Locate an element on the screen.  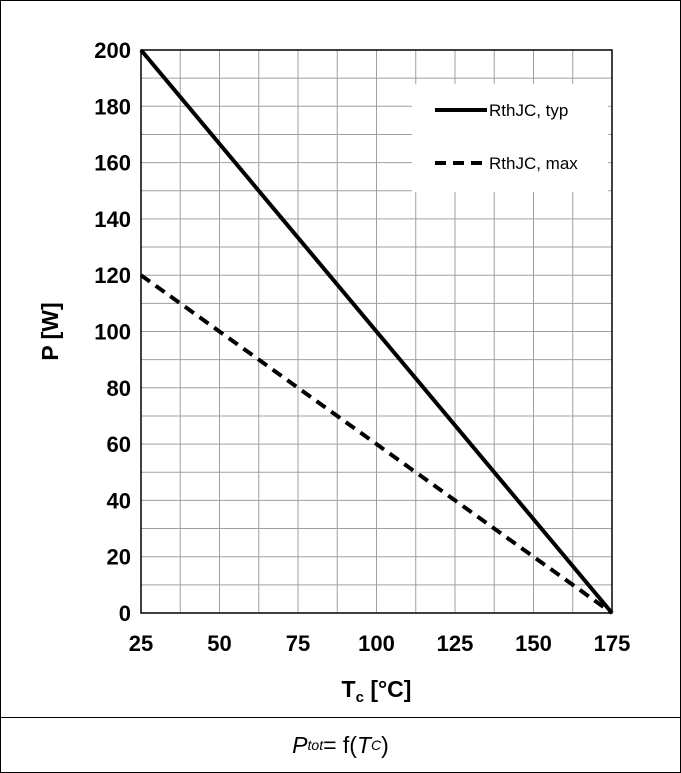
x-tick-label: 100 is located at coordinates (376, 643).